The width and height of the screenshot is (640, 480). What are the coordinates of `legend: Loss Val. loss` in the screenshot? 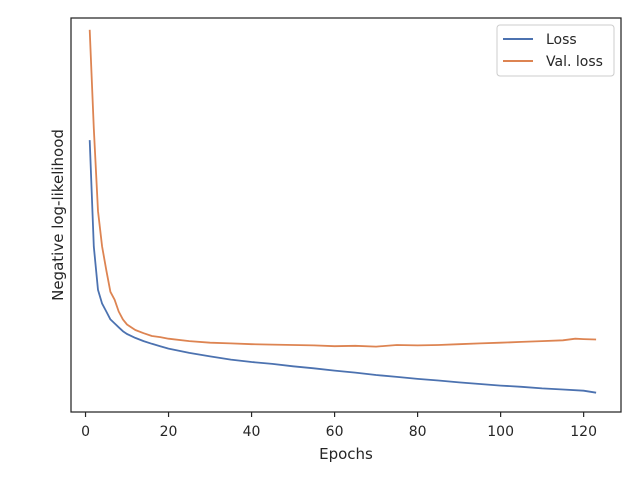 It's located at (555, 50).